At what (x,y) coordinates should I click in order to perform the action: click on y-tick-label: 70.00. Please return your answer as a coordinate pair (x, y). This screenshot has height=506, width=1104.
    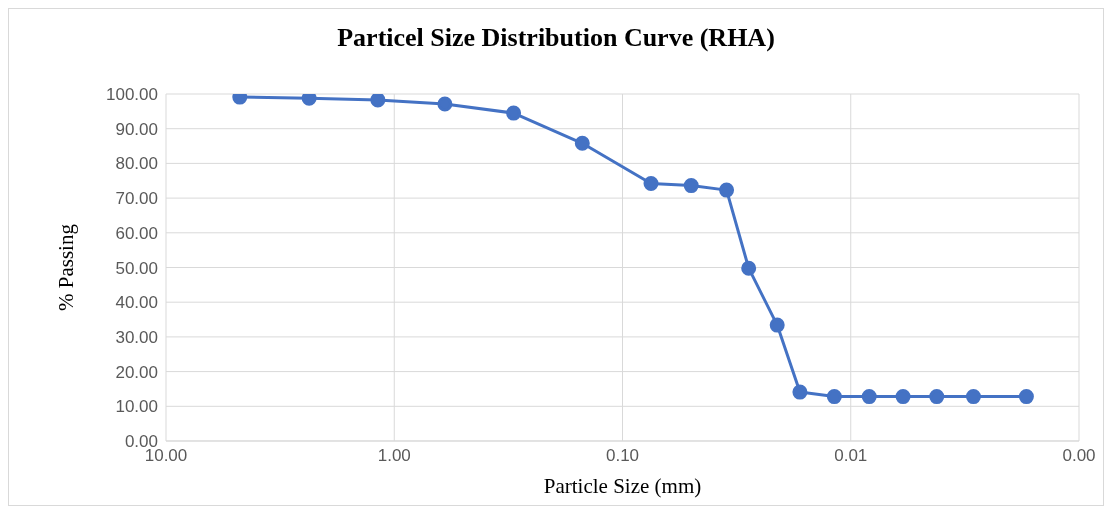
    Looking at the image, I should click on (136, 199).